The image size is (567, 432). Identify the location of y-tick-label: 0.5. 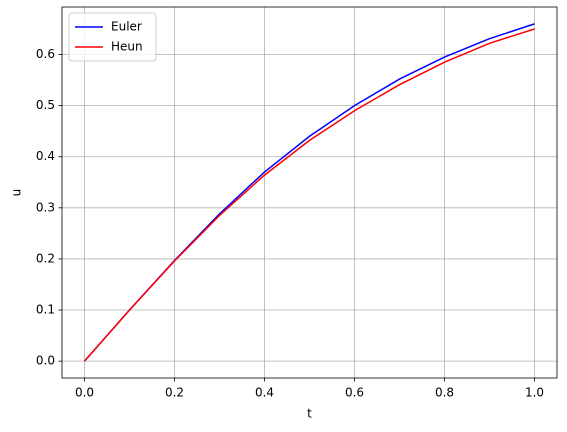
(45, 105).